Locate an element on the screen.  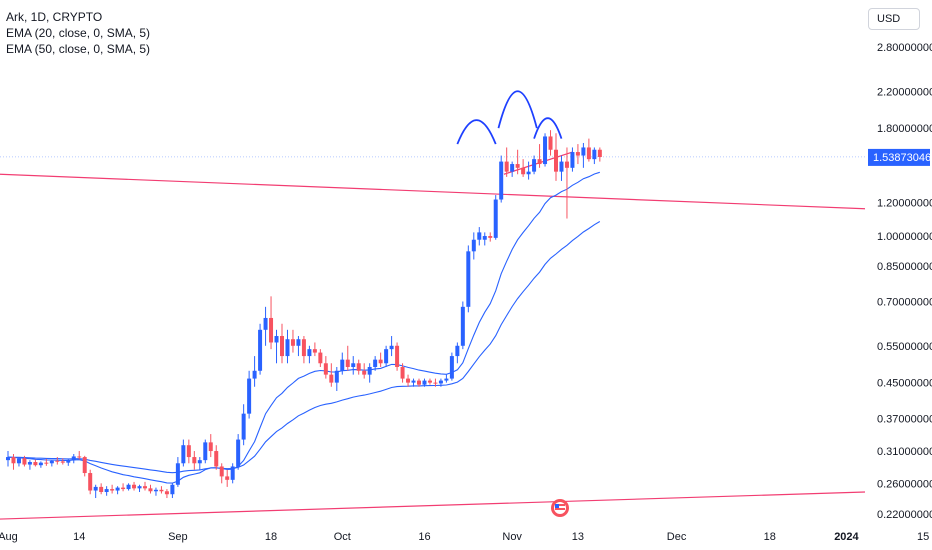
ema50-indicator: EMA (50, close, 0, SMA, 5) is located at coordinates (78, 49).